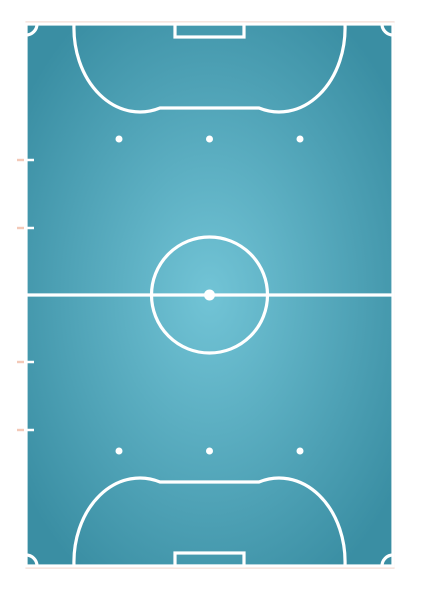 This screenshot has height=592, width=422. I want to click on center-circle, so click(209, 295).